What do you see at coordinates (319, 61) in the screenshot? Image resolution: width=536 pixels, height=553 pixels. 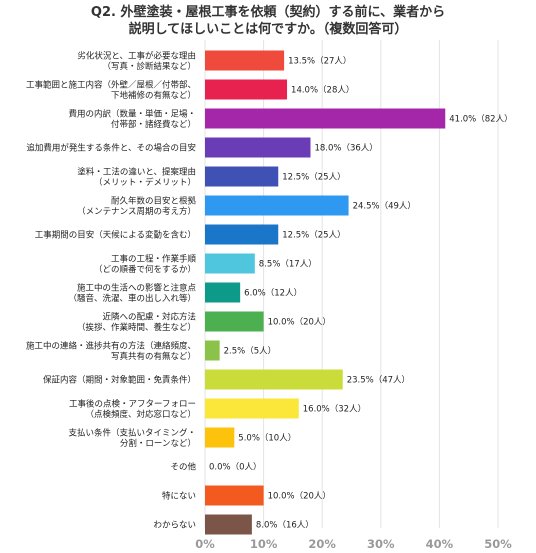 I see `data-label: 13.5%（27人）` at bounding box center [319, 61].